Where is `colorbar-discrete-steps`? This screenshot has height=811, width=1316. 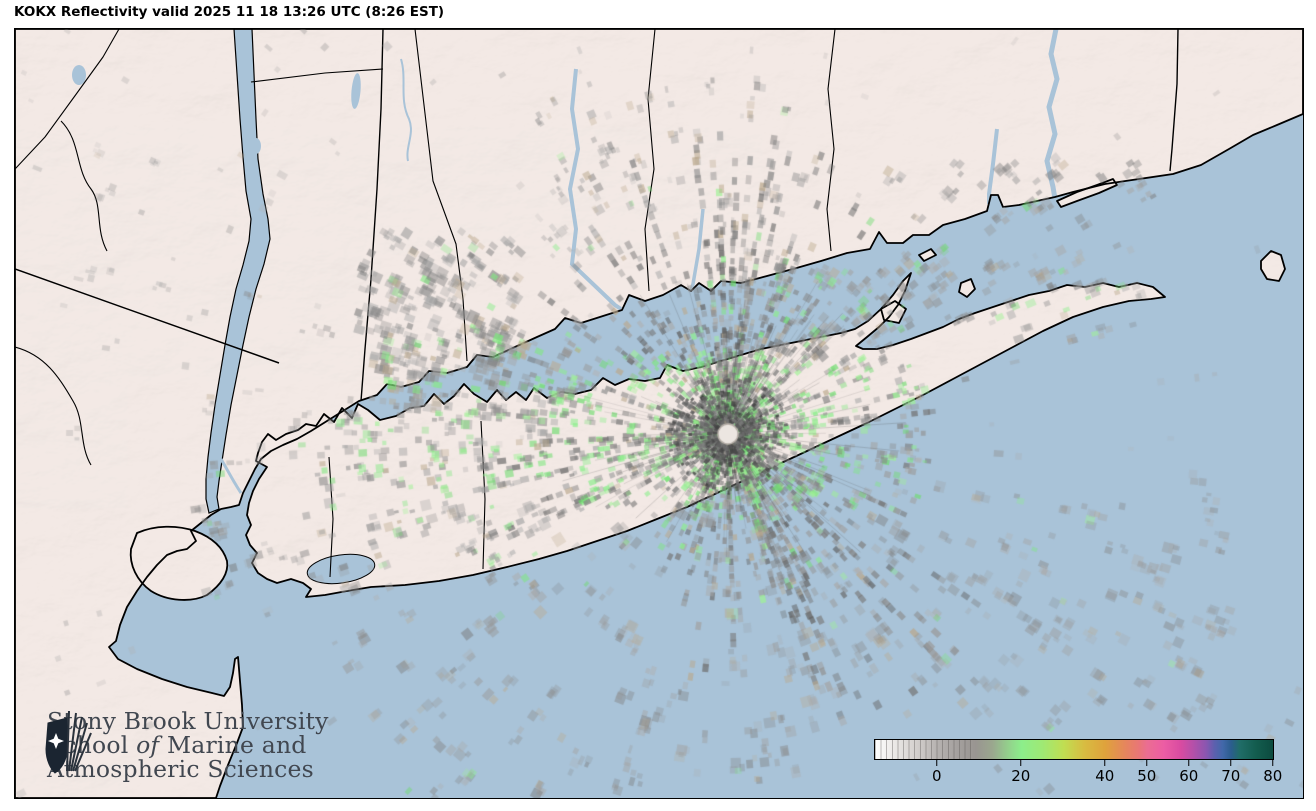 colorbar-discrete-steps is located at coordinates (923, 749).